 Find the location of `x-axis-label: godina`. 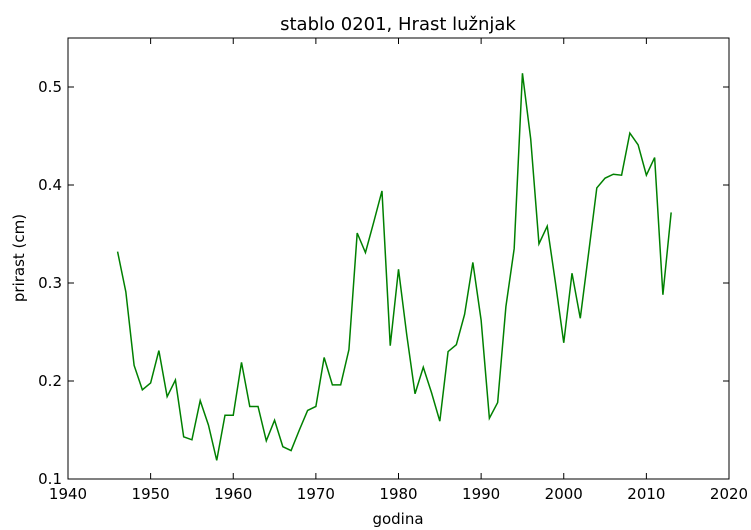

x-axis-label: godina is located at coordinates (397, 519).